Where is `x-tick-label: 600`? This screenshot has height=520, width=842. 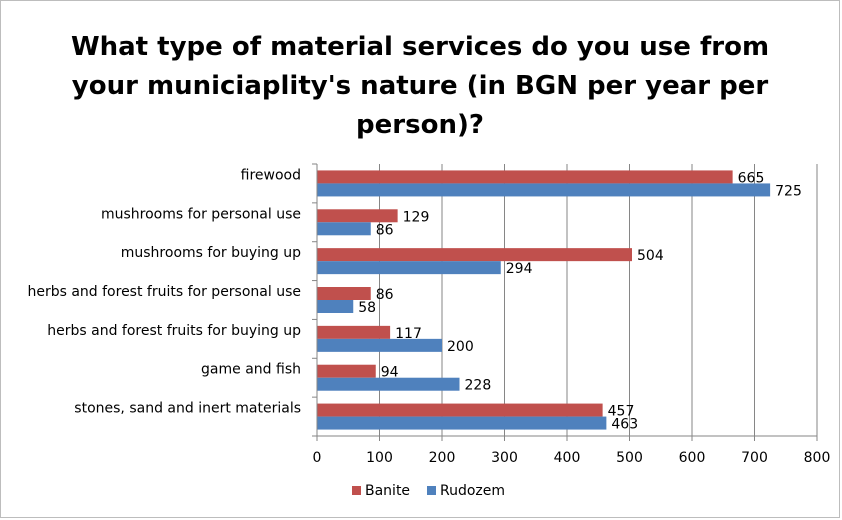 x-tick-label: 600 is located at coordinates (692, 458).